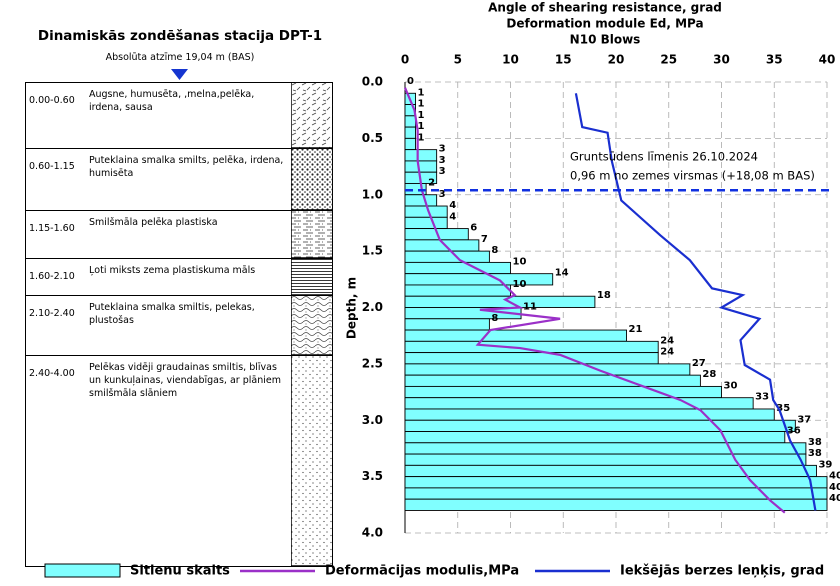 This screenshot has height=586, width=840. I want to click on elevation-marker, so click(179, 74).